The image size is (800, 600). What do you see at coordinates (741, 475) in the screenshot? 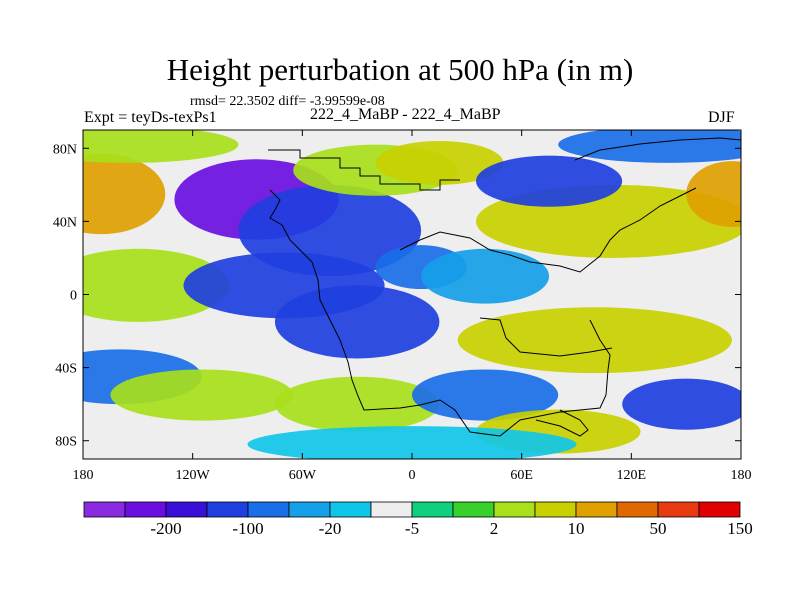
I see `x-tick-label-6: 180` at bounding box center [741, 475].